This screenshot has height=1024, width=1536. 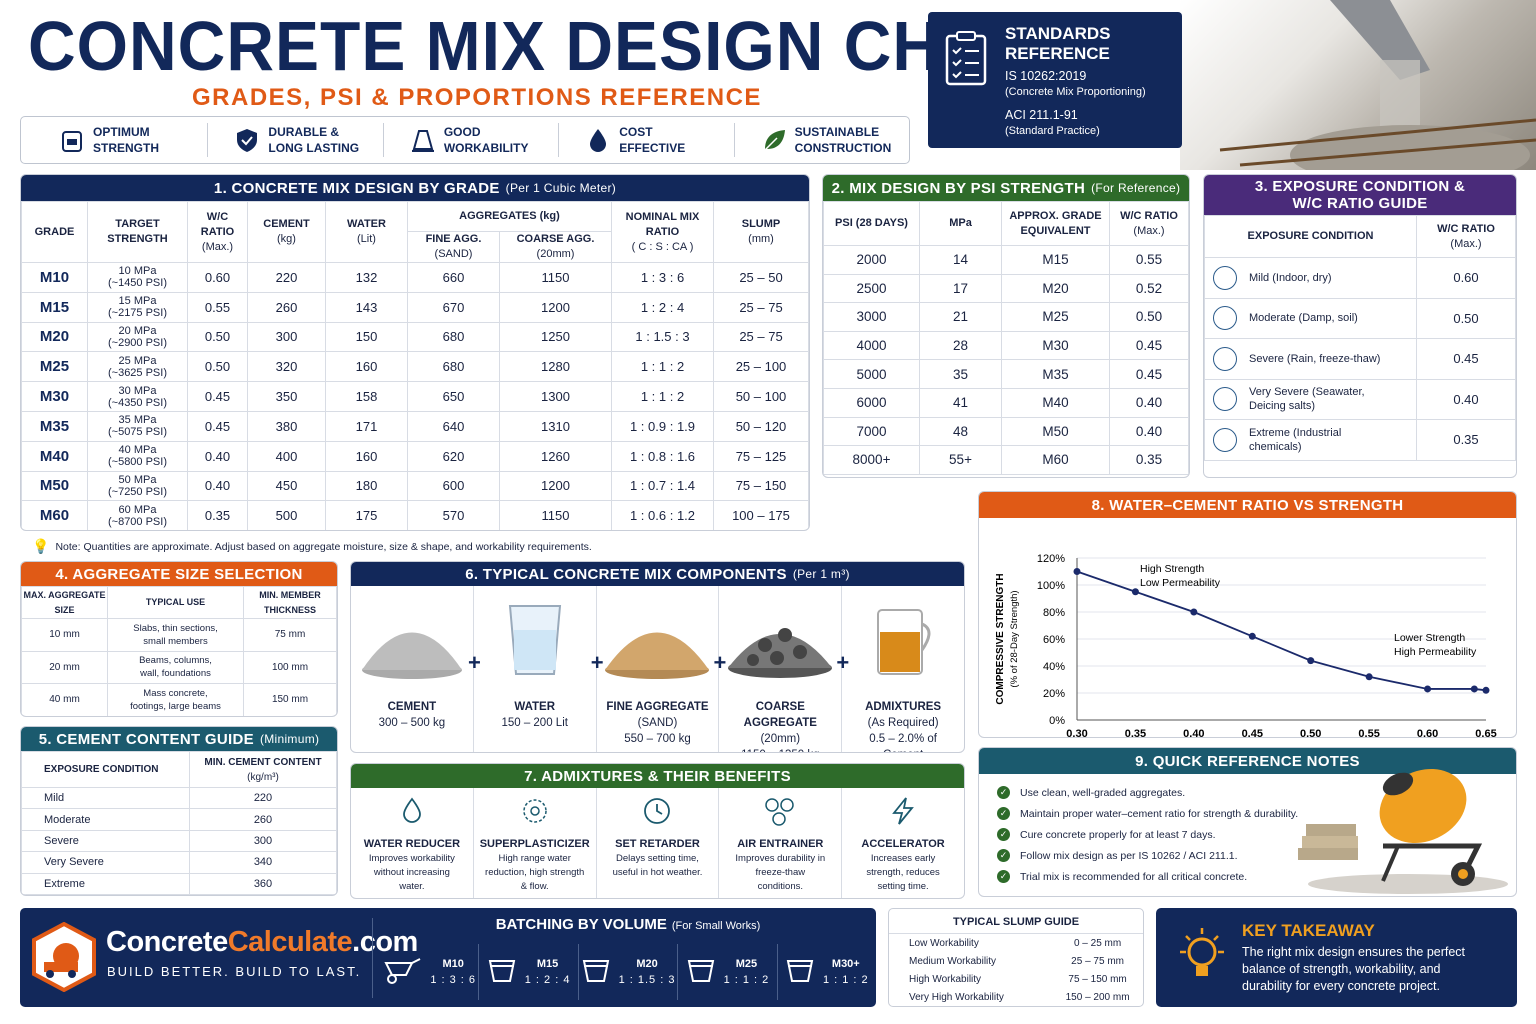 I want to click on cement-cell: 260, so click(x=286, y=307).